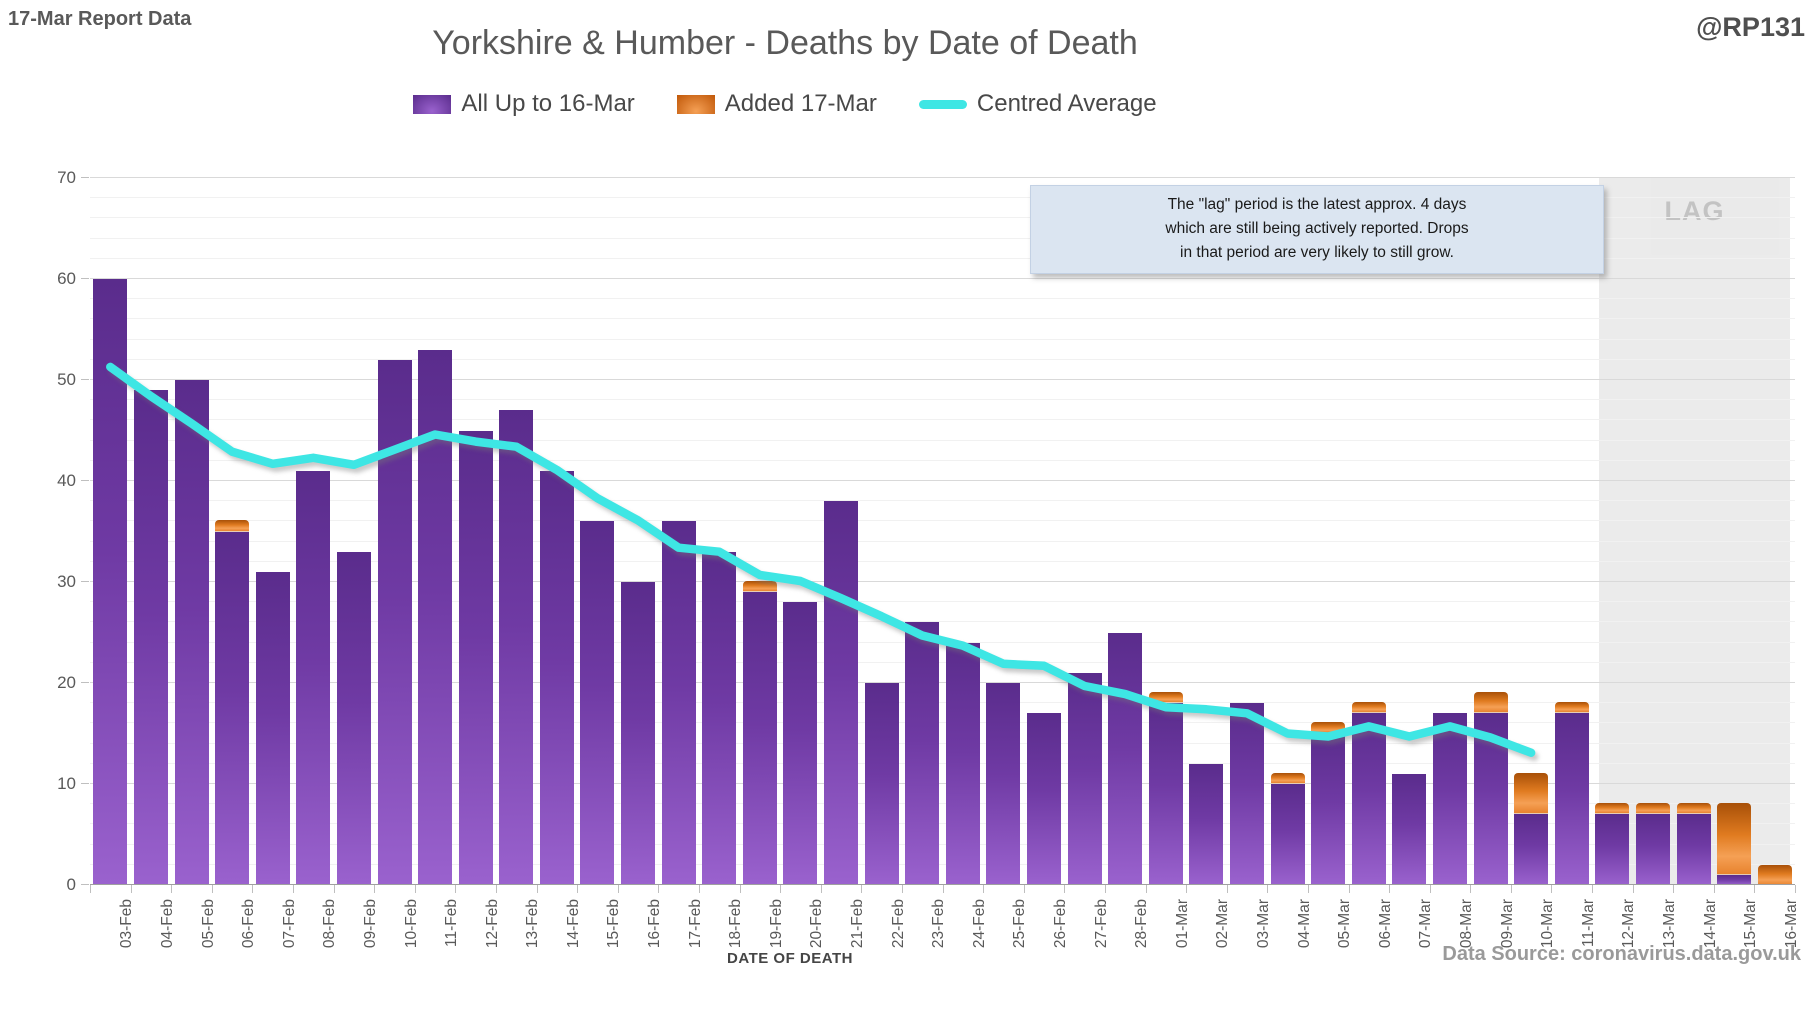  I want to click on purple-swatch-icon, so click(432, 104).